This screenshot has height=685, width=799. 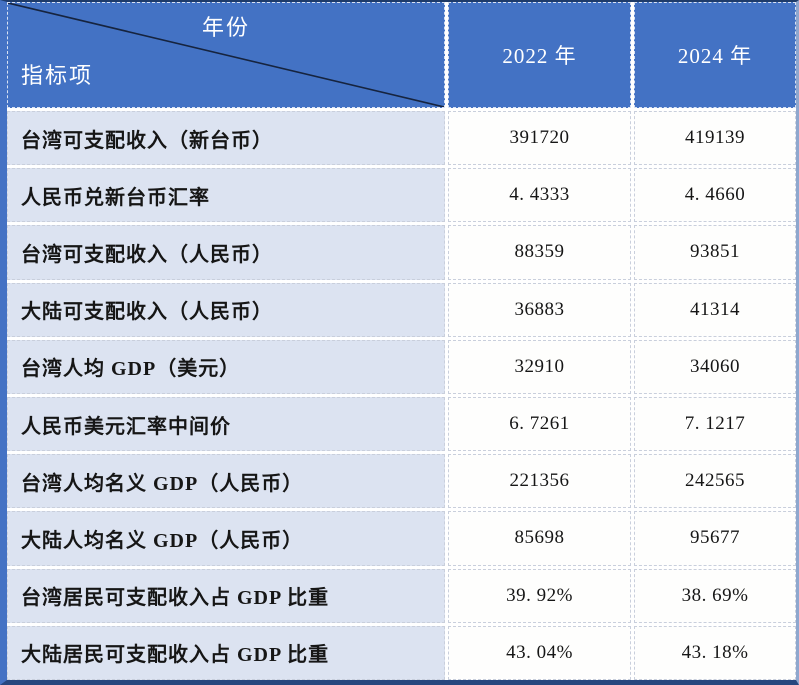 I want to click on cell-2022: 39. 92%, so click(x=539, y=595).